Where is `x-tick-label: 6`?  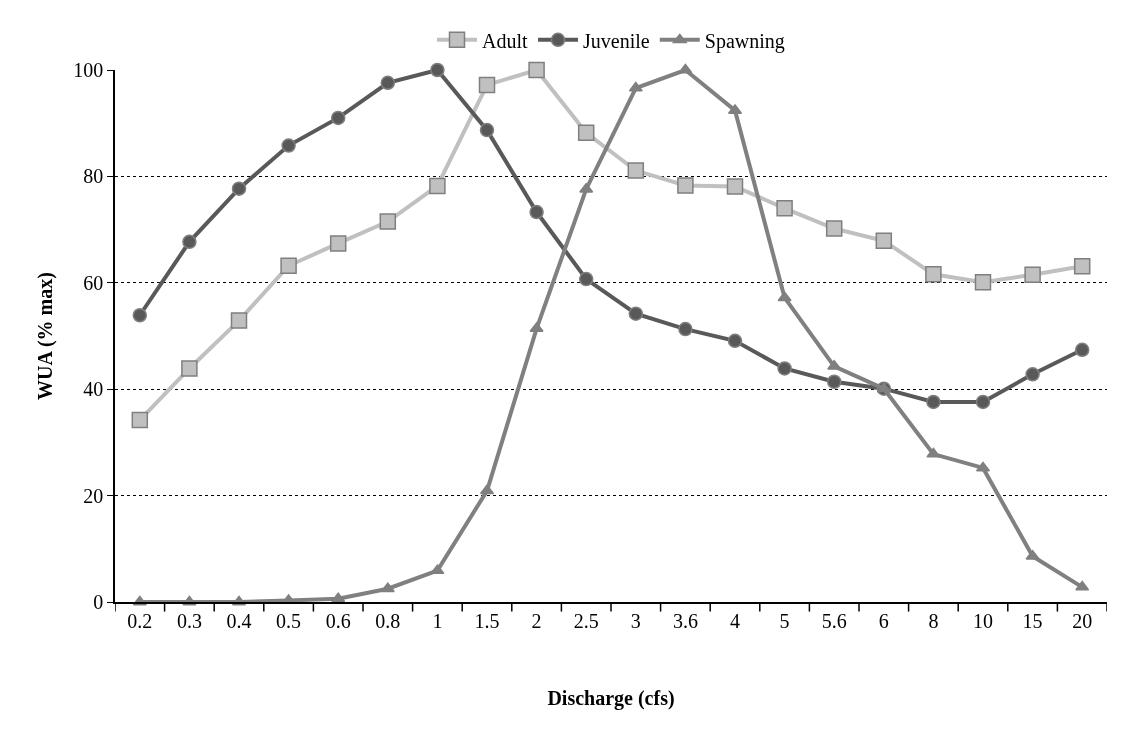
x-tick-label: 6 is located at coordinates (883, 620).